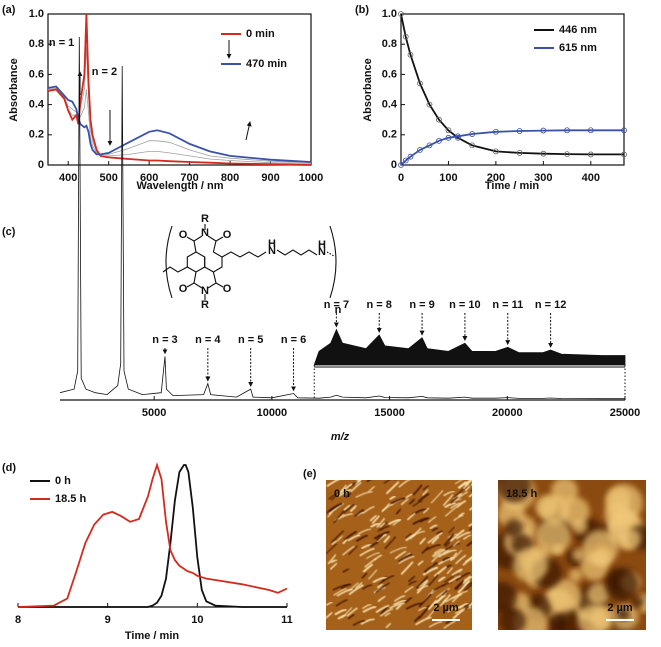 This screenshot has width=661, height=647. Describe the element at coordinates (36, 74) in the screenshot. I see `y-tick-label: 0.6` at that location.